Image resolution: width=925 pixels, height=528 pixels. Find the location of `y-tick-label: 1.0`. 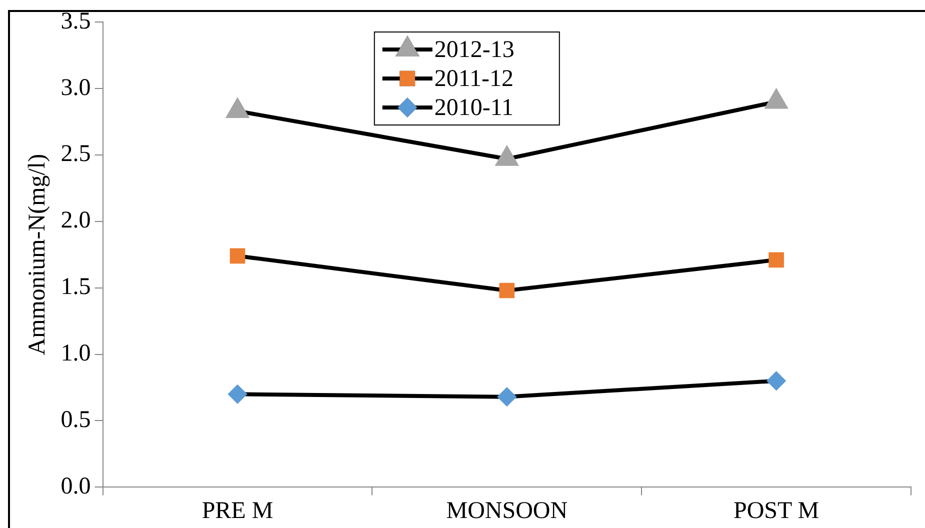

y-tick-label: 1.0 is located at coordinates (75, 353).